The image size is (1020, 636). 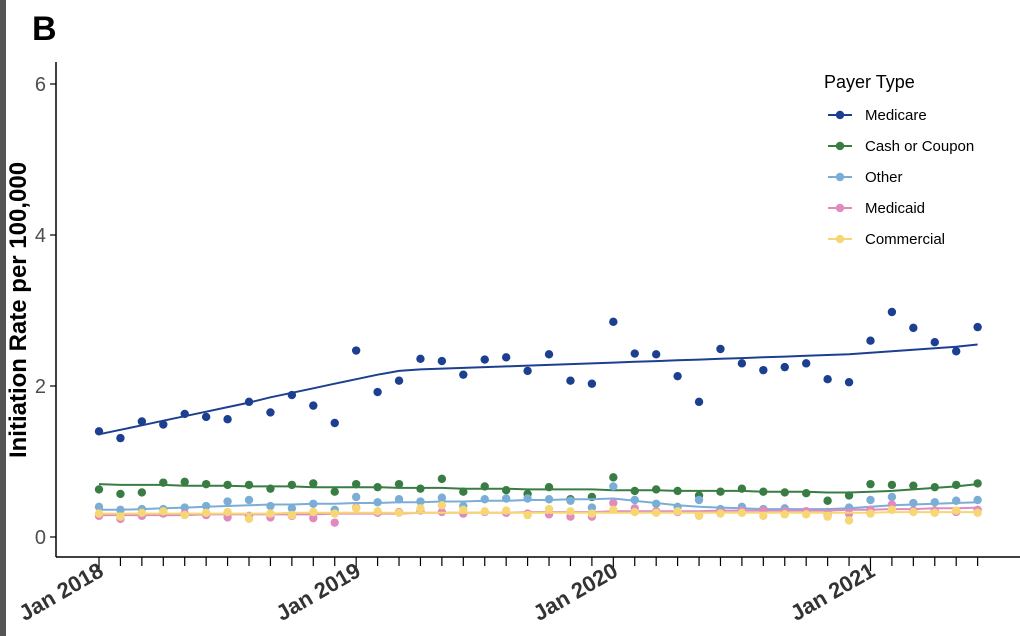 I want to click on series-cash-or-coupon, so click(x=538, y=489).